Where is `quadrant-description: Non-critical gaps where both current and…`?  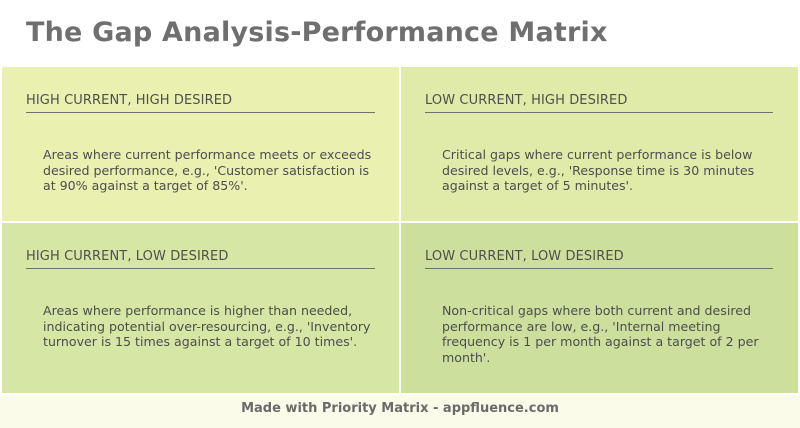 quadrant-description: Non-critical gaps where both current and… is located at coordinates (600, 334).